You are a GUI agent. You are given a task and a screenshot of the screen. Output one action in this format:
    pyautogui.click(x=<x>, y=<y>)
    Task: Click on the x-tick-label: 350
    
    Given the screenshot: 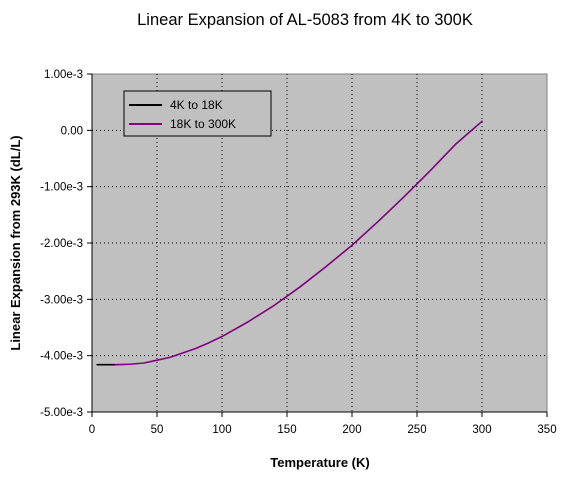 What is the action you would take?
    pyautogui.click(x=546, y=430)
    